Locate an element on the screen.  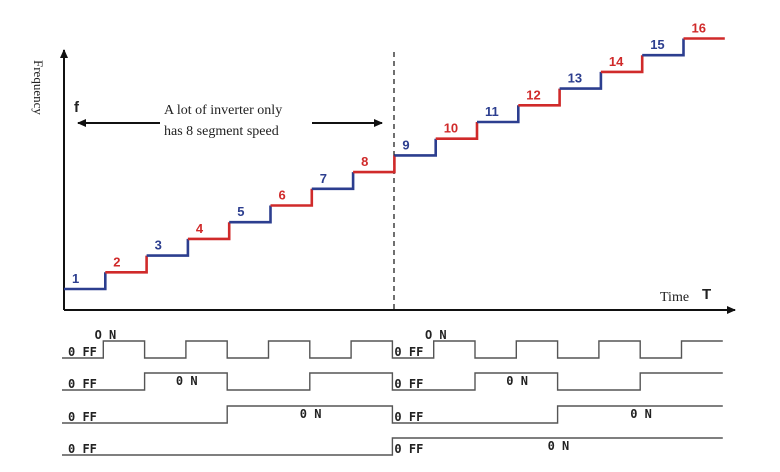
annotation-line-2: has 8 segment speed is located at coordinates (221, 131).